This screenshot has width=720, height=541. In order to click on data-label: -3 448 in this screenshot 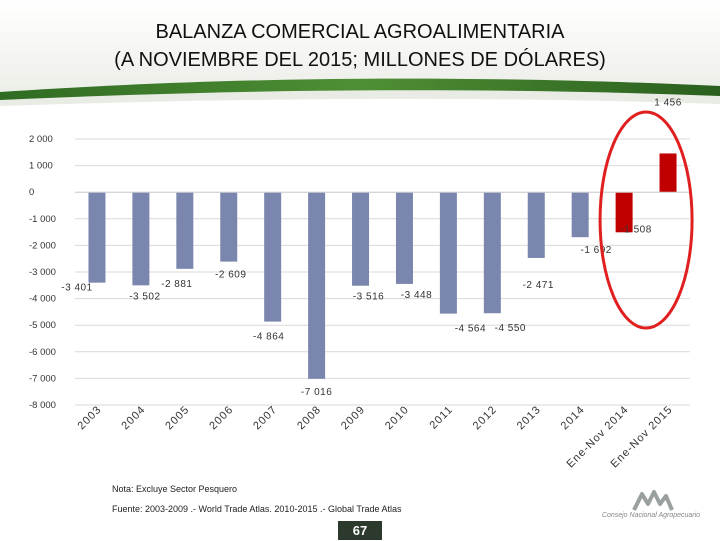, I will do `click(416, 295)`.